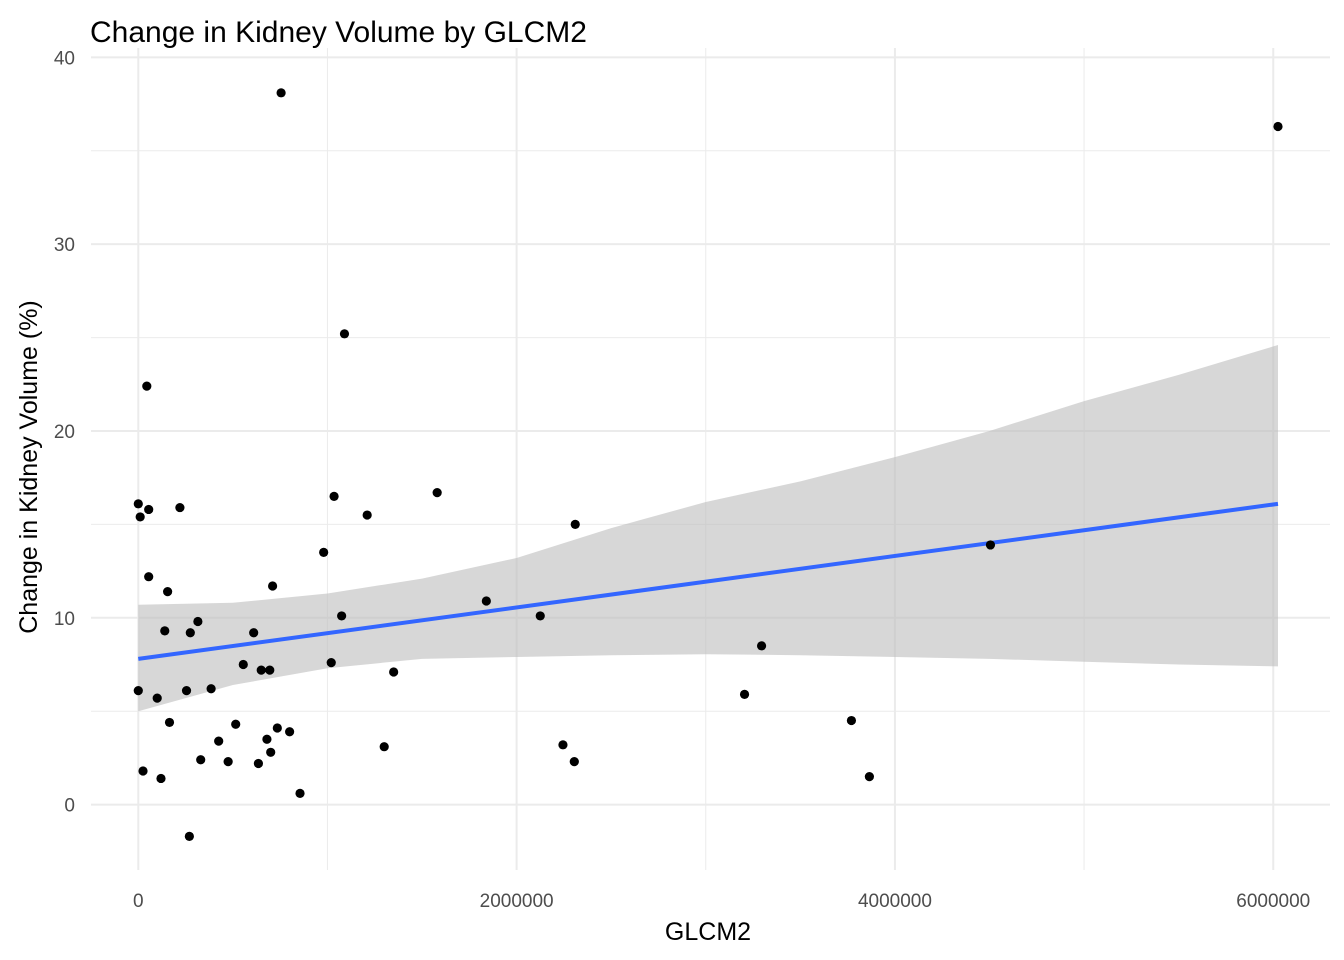 The height and width of the screenshot is (960, 1344). Describe the element at coordinates (64, 432) in the screenshot. I see `y-tick-label: 20` at that location.